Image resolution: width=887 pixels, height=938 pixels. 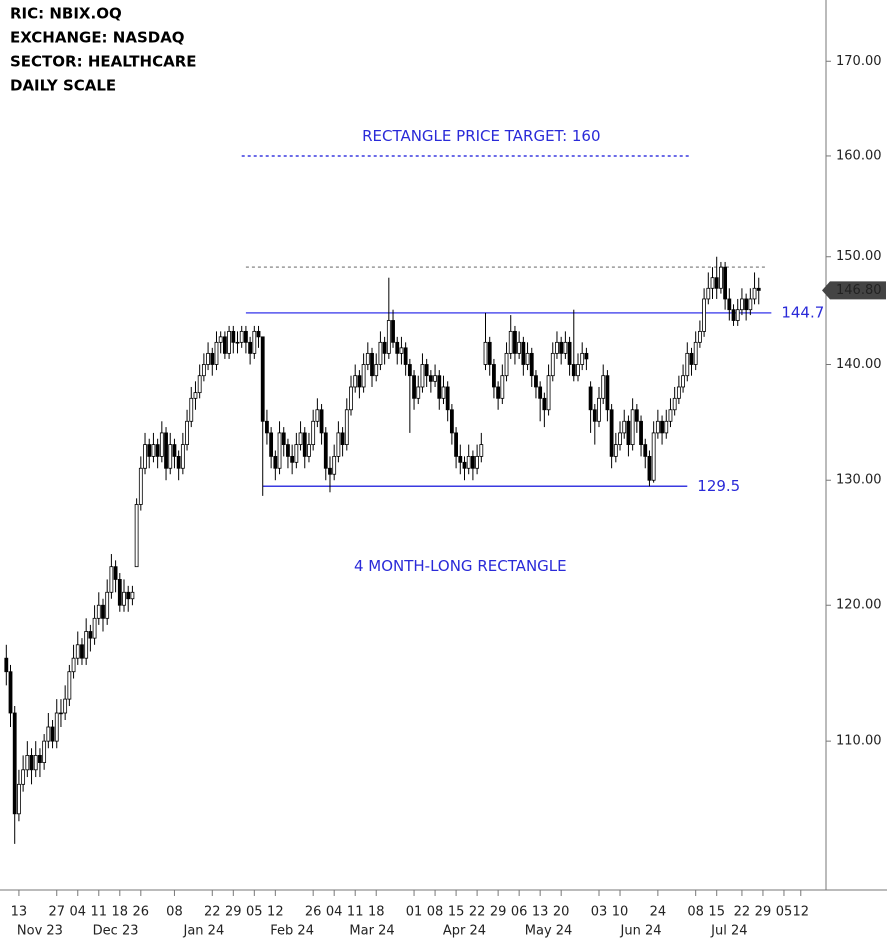 I want to click on month-label: Mar 24, so click(x=371, y=931).